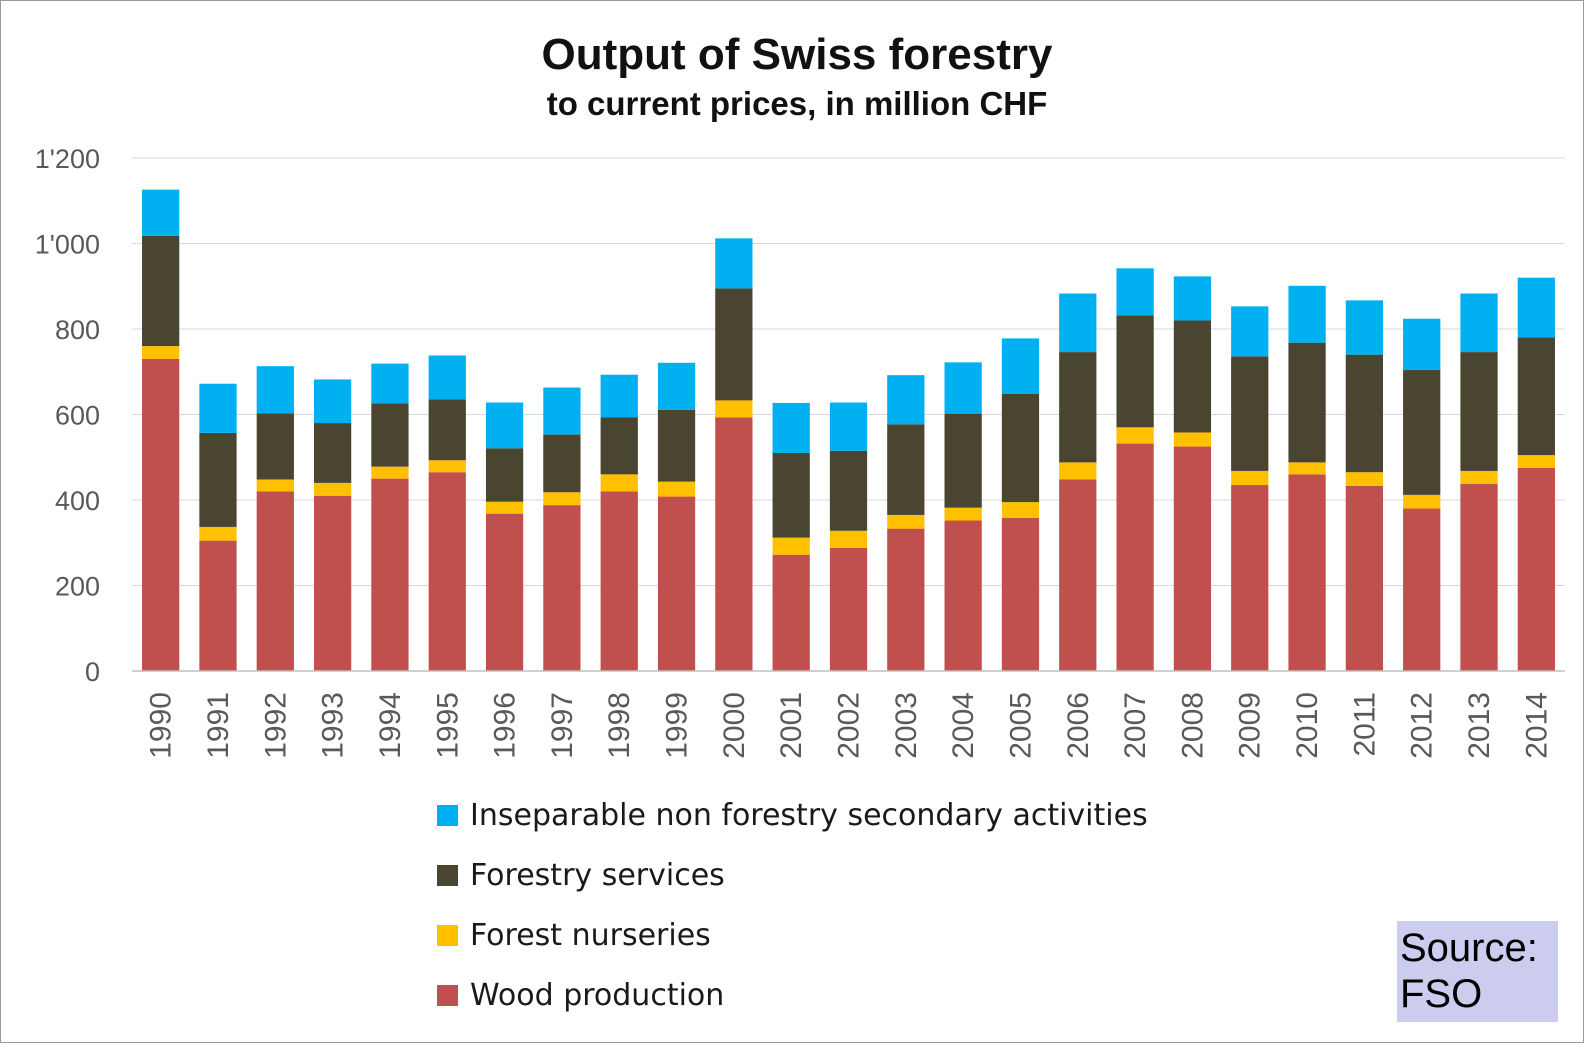  I want to click on legend-label: Forest nurseries, so click(590, 935).